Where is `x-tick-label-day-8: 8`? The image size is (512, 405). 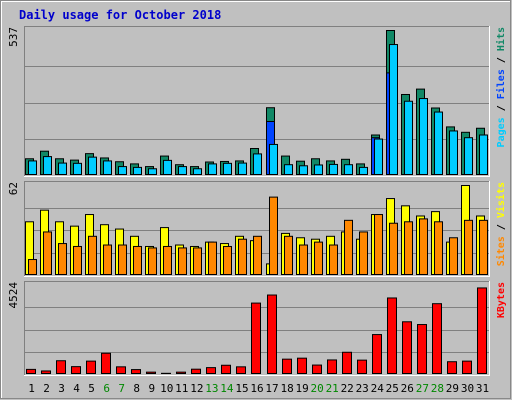
x-tick-label-day-8: 8 is located at coordinates (136, 388).